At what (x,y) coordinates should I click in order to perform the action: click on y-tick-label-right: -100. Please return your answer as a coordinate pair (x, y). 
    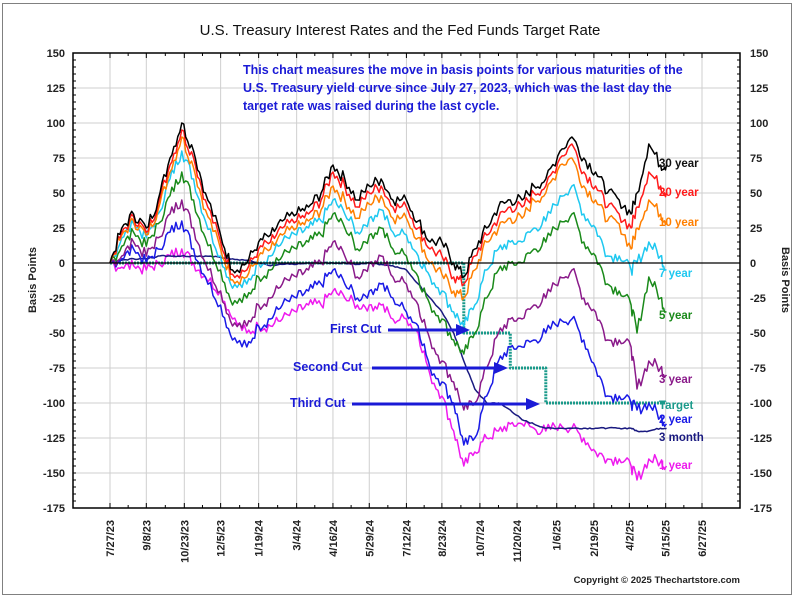
    Looking at the image, I should click on (761, 404).